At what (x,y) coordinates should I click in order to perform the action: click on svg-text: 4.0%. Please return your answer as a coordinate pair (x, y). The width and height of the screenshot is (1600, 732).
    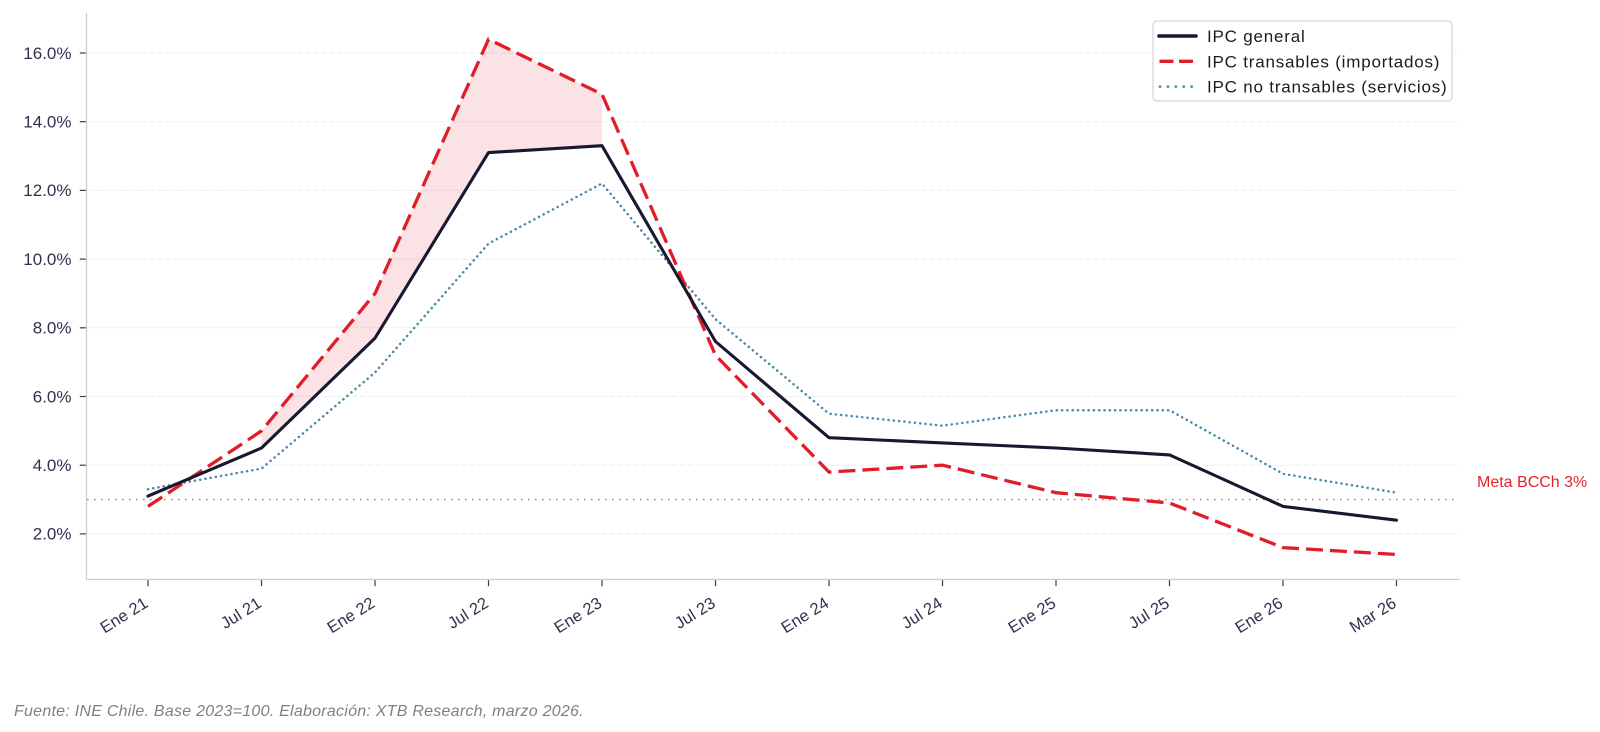
    Looking at the image, I should click on (52, 465).